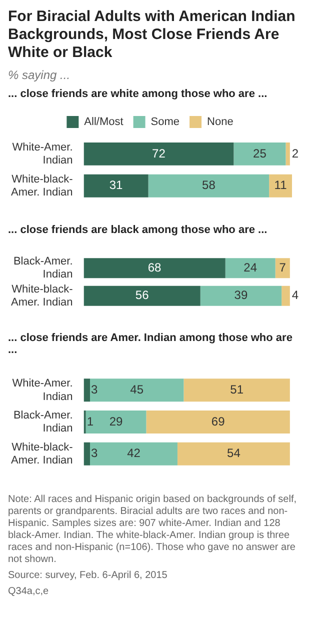 This screenshot has height=631, width=310. Describe the element at coordinates (88, 576) in the screenshot. I see `source-note: Source: survey, Feb. 6-April 6, 2015` at that location.